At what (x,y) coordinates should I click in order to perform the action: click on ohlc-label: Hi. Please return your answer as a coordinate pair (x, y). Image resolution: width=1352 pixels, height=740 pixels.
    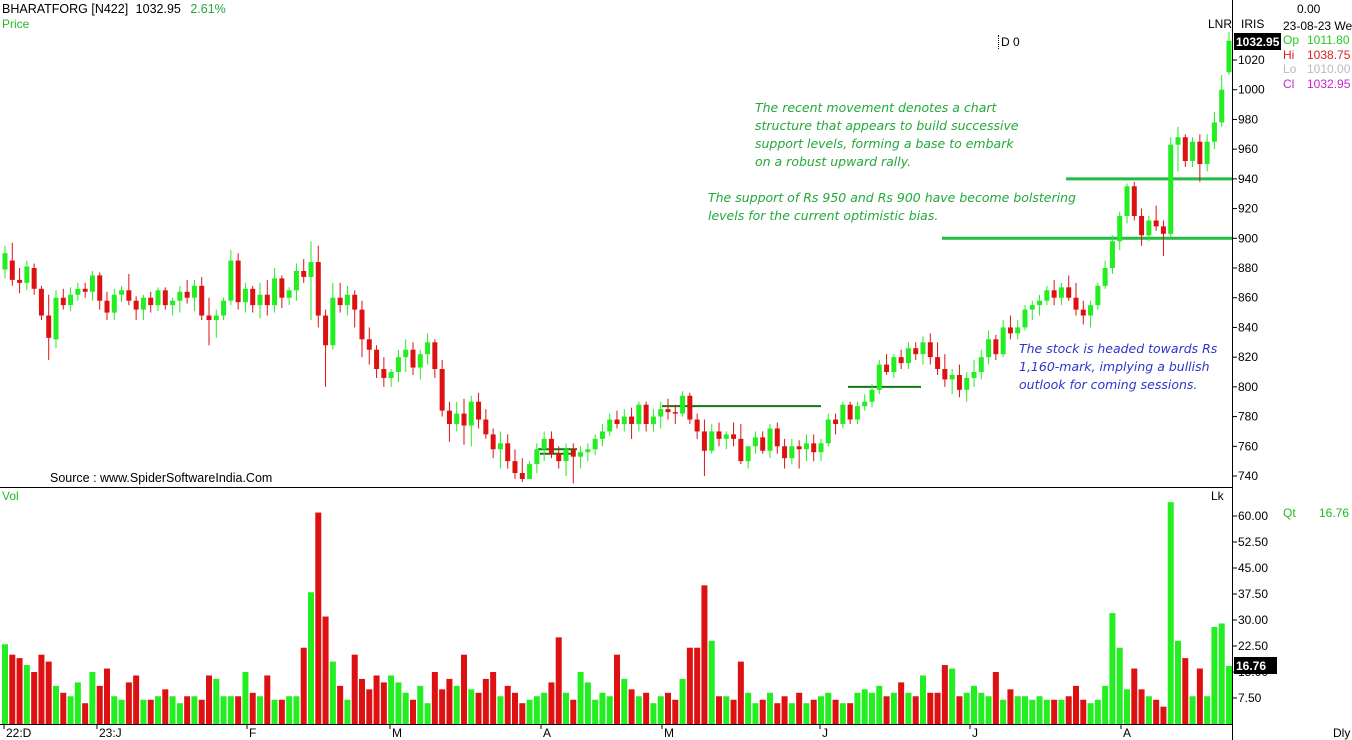
    Looking at the image, I should click on (1289, 54).